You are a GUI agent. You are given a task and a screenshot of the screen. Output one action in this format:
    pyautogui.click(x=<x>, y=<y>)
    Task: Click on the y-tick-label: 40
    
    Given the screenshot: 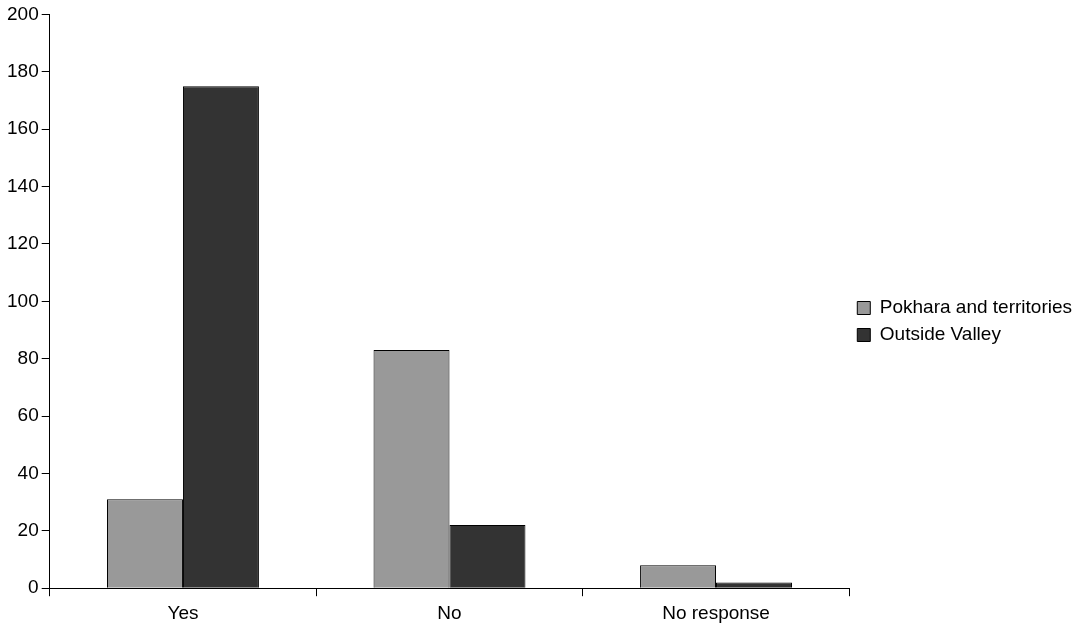 What is the action you would take?
    pyautogui.click(x=28, y=472)
    